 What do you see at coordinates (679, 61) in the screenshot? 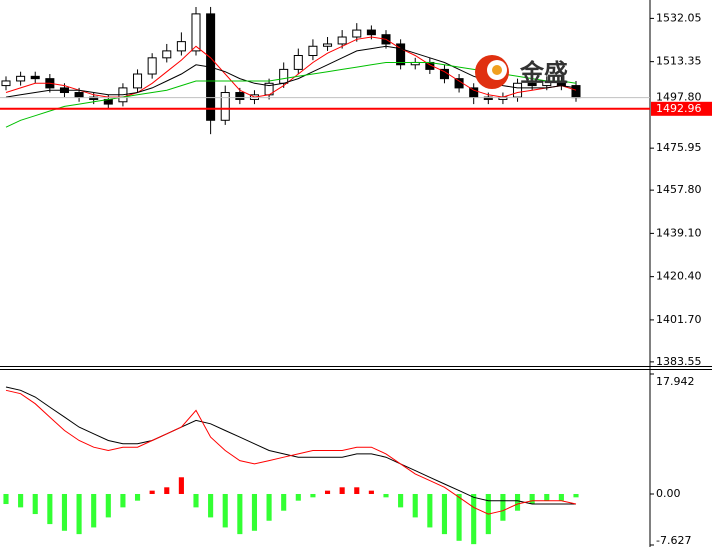
I see `y-tick-label: 1513.35` at bounding box center [679, 61].